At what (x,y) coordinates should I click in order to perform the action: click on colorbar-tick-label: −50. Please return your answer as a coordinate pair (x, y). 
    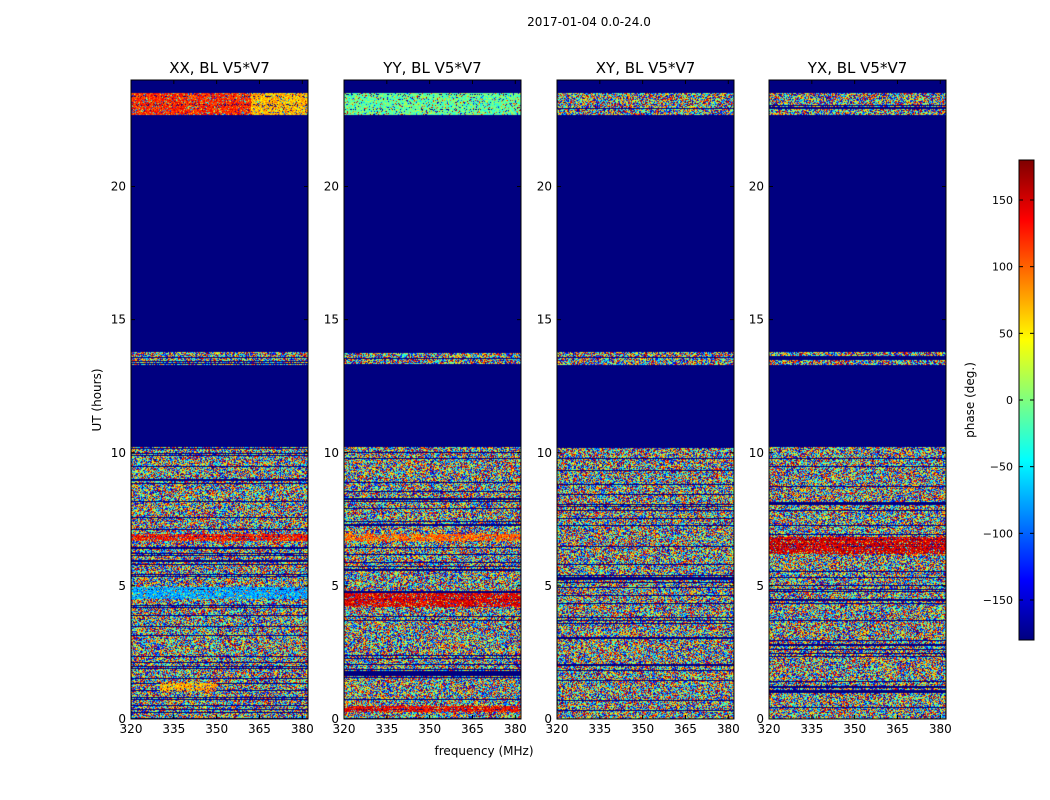
    Looking at the image, I should click on (1001, 467).